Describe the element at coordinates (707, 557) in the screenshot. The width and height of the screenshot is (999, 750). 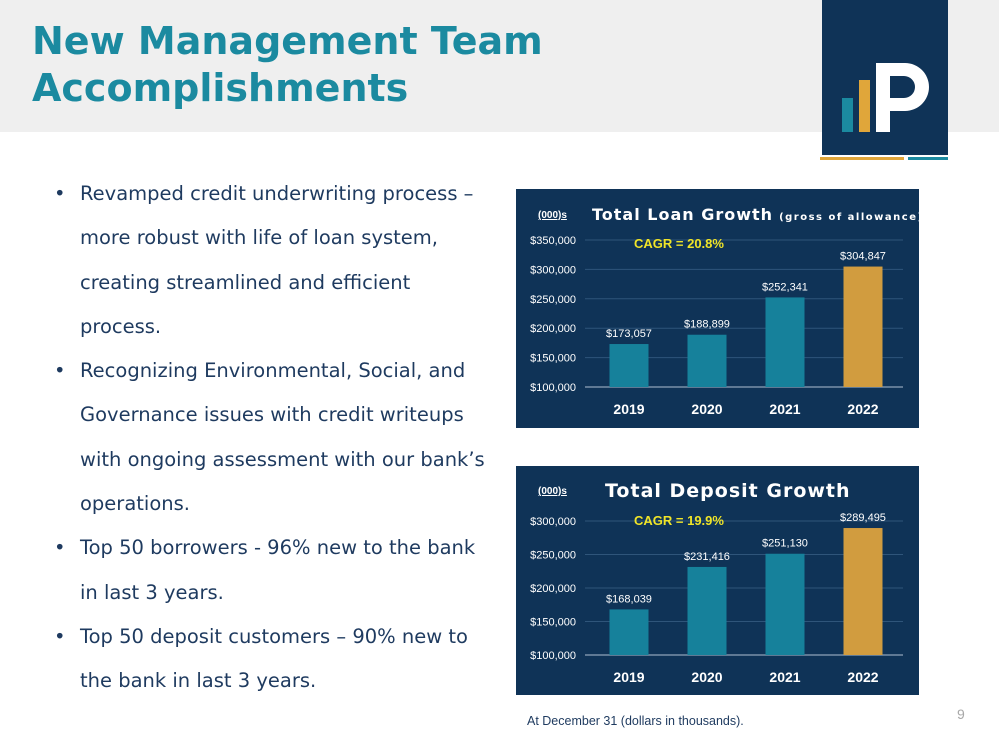
I see `data-label-2020: $231,416` at that location.